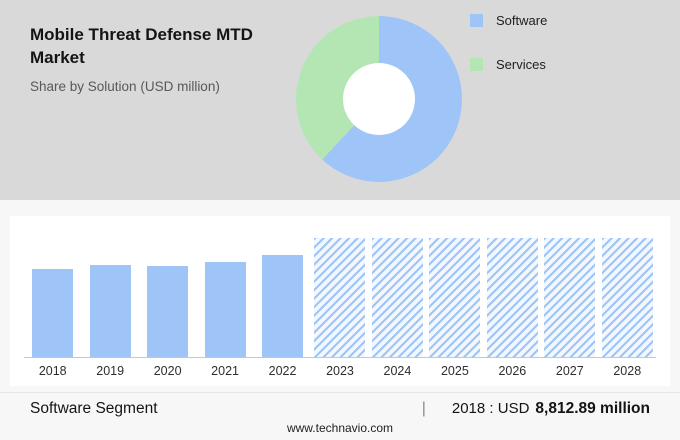 The height and width of the screenshot is (440, 680). I want to click on bar-2023, so click(340, 297).